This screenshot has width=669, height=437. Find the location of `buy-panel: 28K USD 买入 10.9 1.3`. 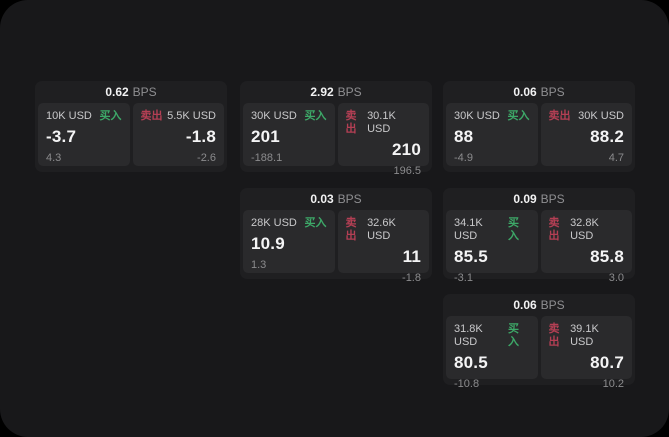

buy-panel: 28K USD 买入 10.9 1.3 is located at coordinates (289, 241).